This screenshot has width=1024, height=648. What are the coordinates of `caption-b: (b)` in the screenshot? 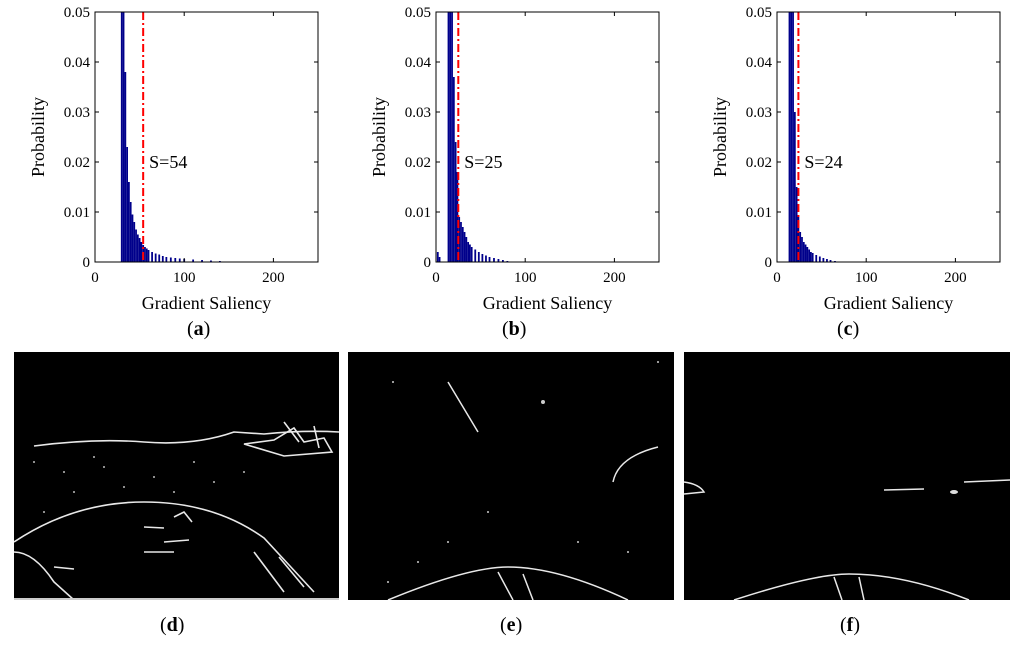 It's located at (514, 329).